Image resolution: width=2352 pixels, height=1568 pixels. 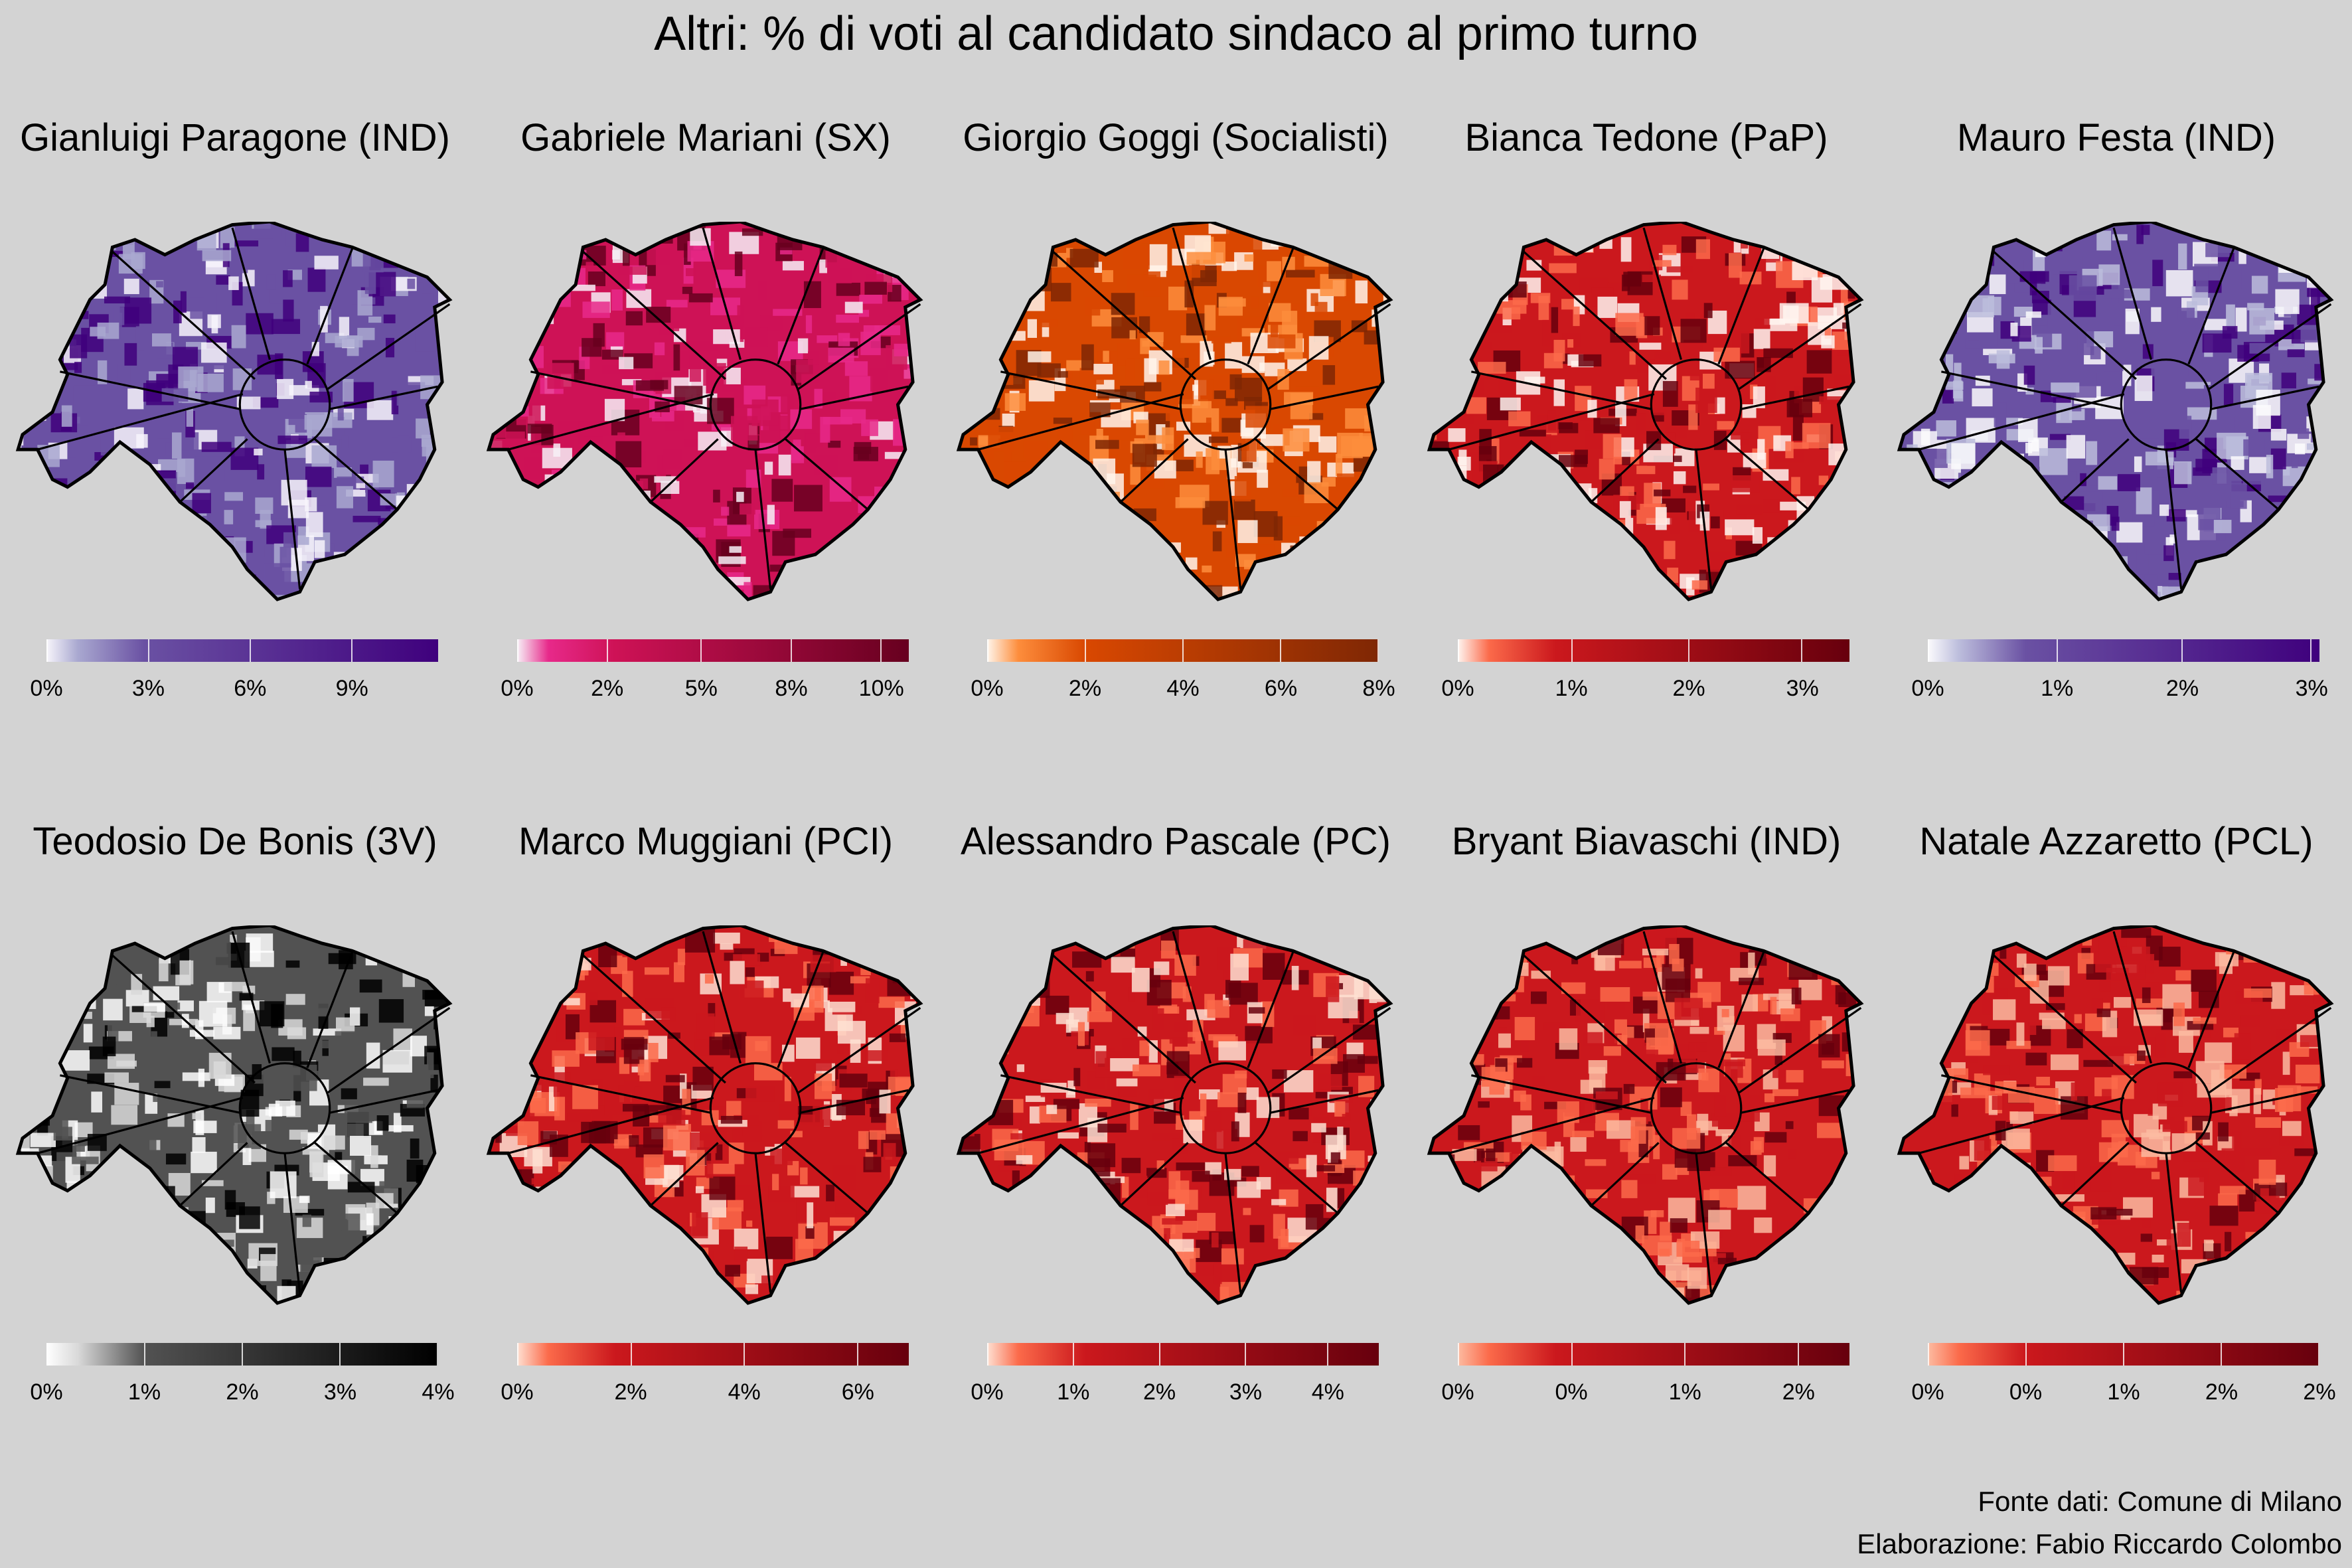 I want to click on legend-tick-label: 1%, so click(x=1572, y=689).